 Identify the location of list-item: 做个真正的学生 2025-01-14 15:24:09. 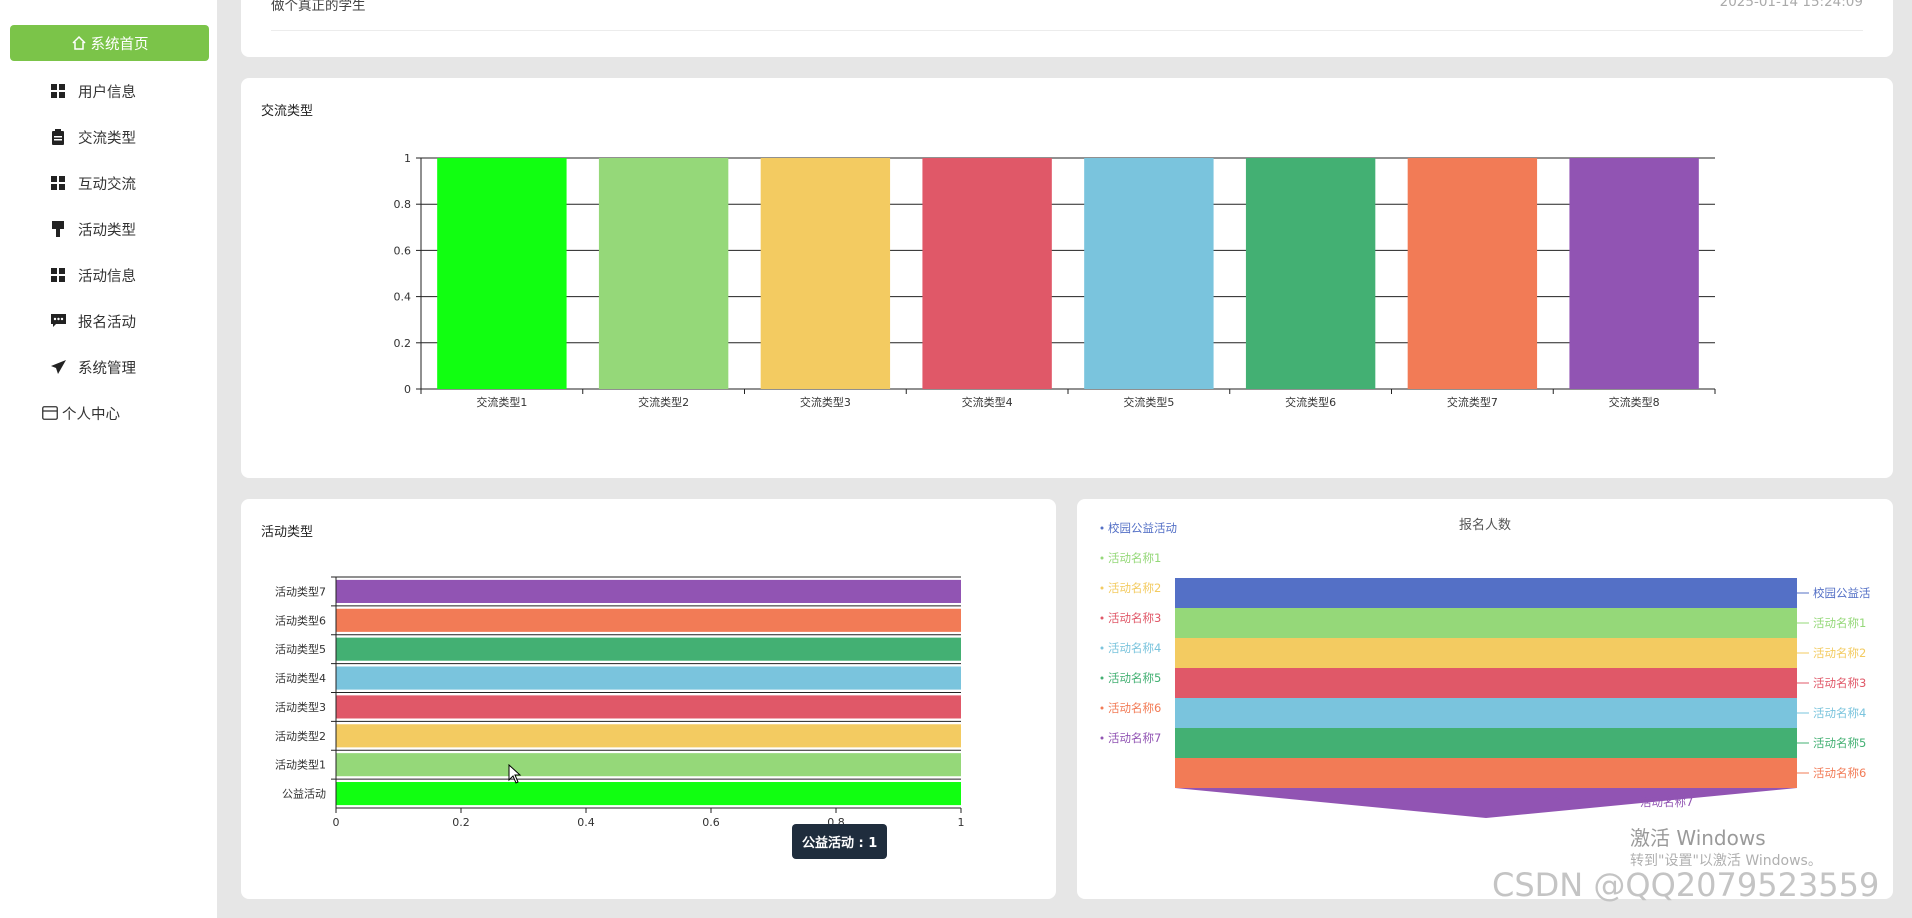
(1067, 15).